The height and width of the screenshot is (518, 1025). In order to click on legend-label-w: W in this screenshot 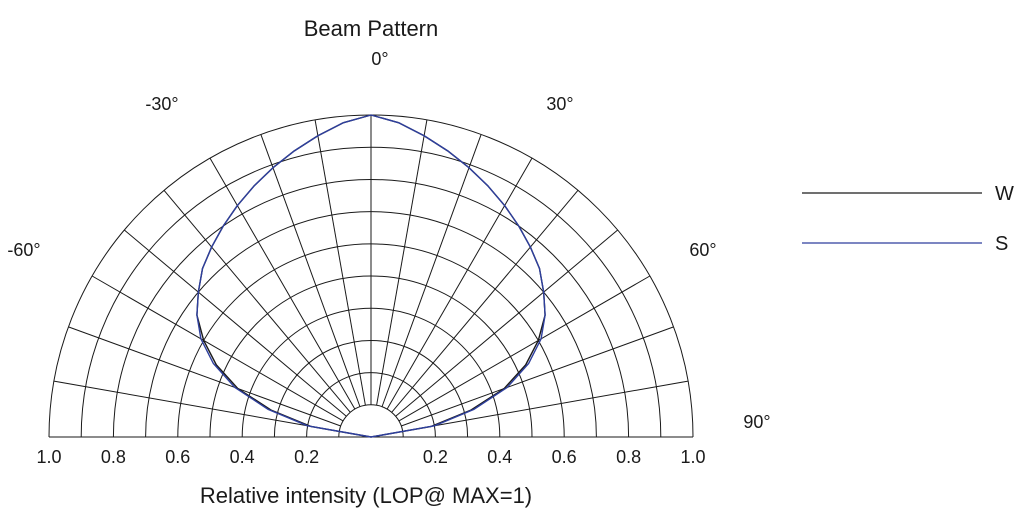, I will do `click(1004, 194)`.